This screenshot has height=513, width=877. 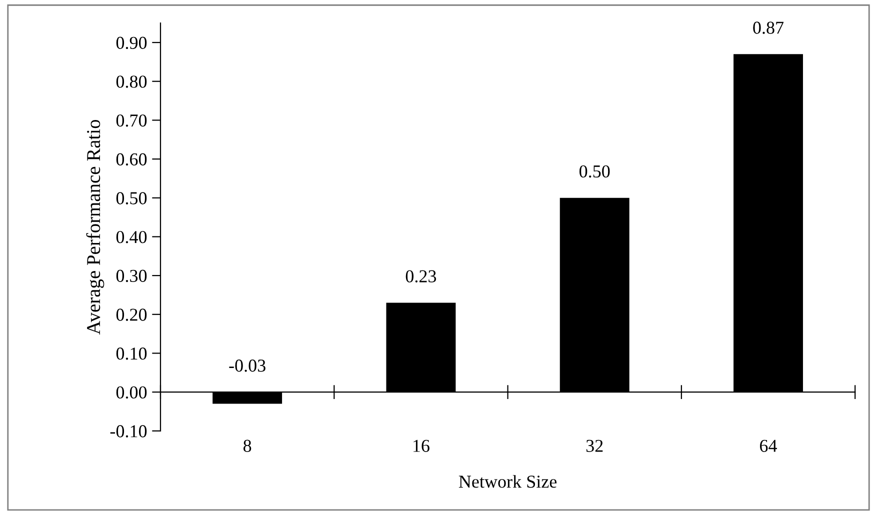 I want to click on x-axis-title: Network Size, so click(x=507, y=481).